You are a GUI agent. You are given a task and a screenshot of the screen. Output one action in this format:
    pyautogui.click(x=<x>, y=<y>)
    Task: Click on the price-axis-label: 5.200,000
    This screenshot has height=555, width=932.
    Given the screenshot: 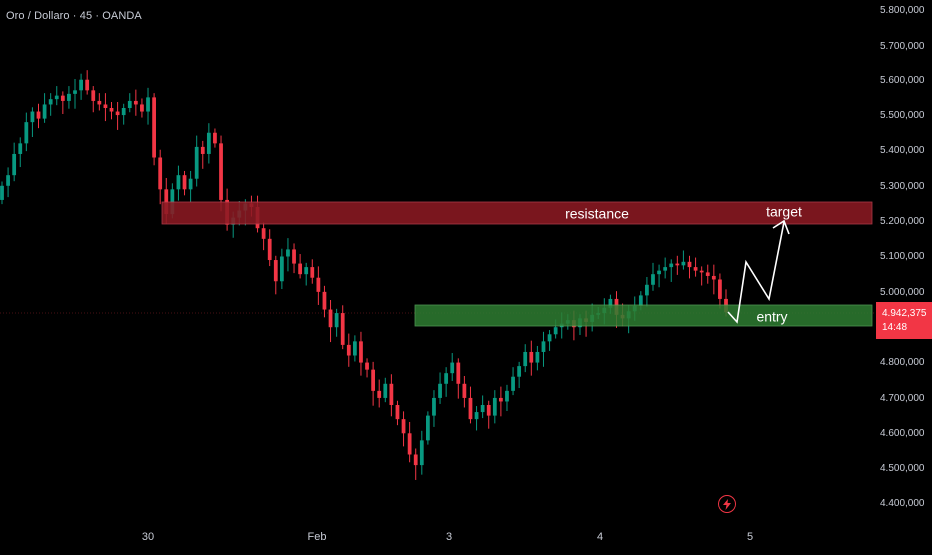 What is the action you would take?
    pyautogui.click(x=902, y=221)
    